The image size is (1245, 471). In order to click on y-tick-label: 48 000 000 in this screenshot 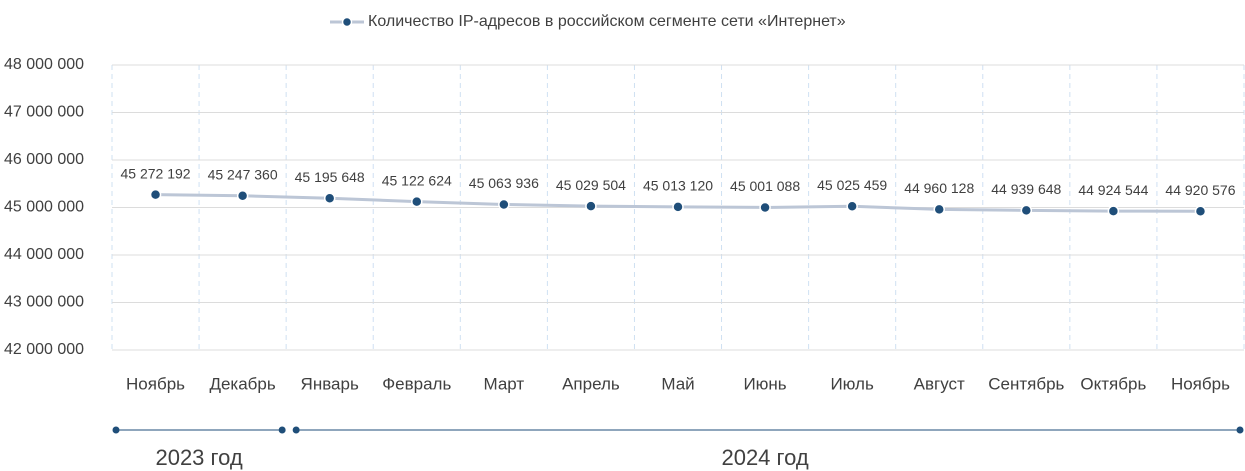, I will do `click(44, 64)`.